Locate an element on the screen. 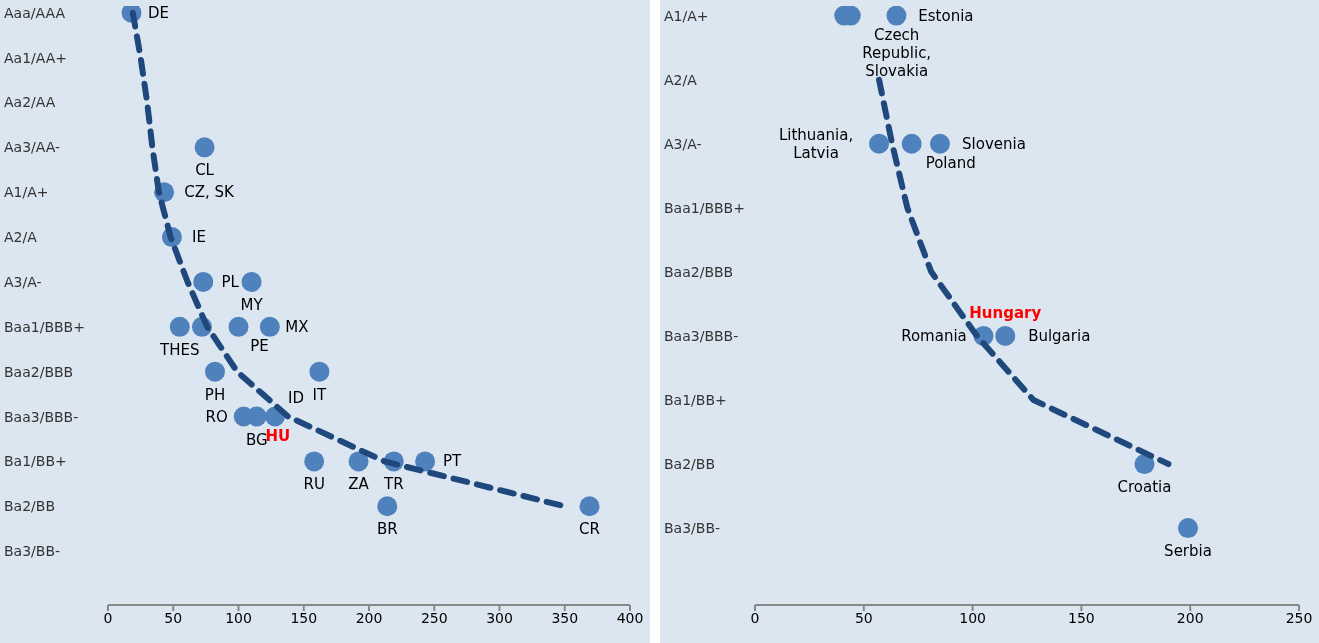  annotation: ID is located at coordinates (296, 397).